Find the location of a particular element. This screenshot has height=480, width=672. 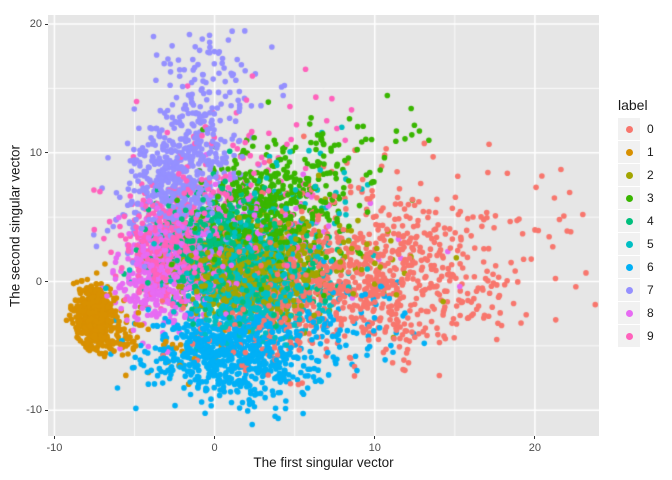

legend-item-label: 4 is located at coordinates (650, 221).